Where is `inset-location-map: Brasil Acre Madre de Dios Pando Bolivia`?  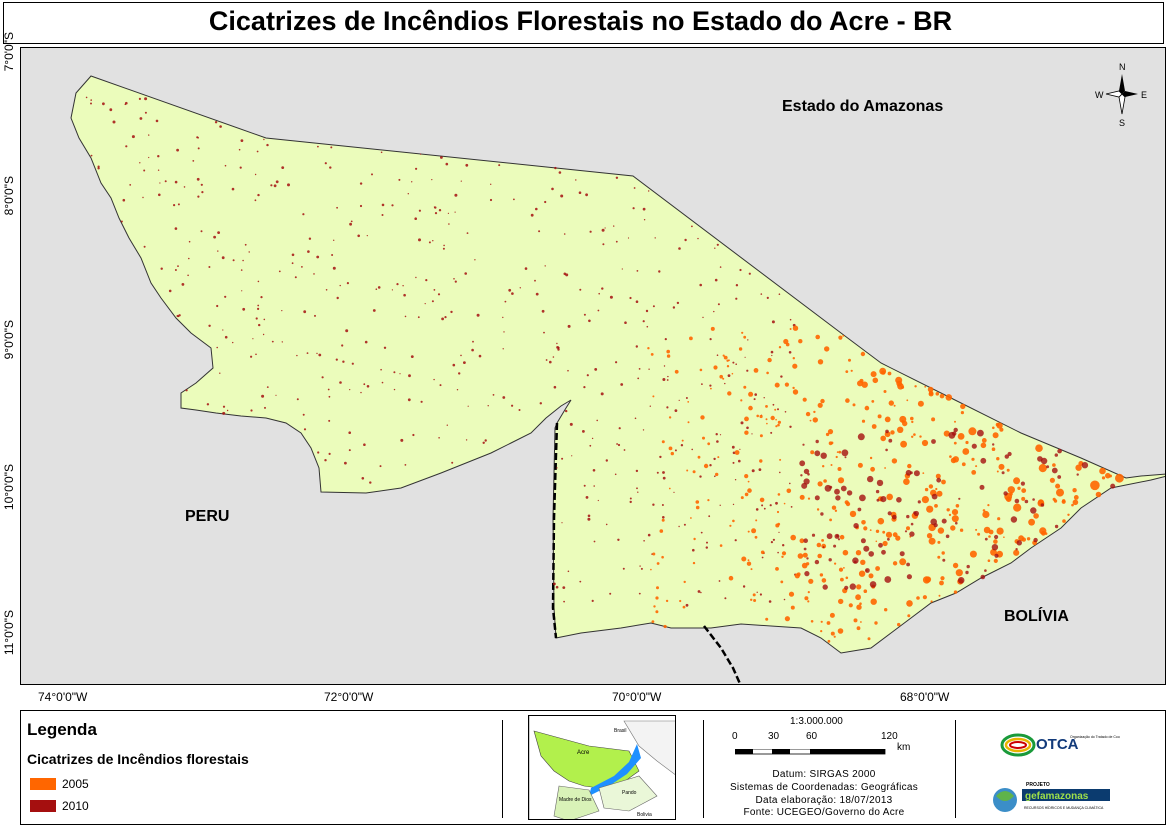 inset-location-map: Brasil Acre Madre de Dios Pando Bolivia is located at coordinates (602, 767).